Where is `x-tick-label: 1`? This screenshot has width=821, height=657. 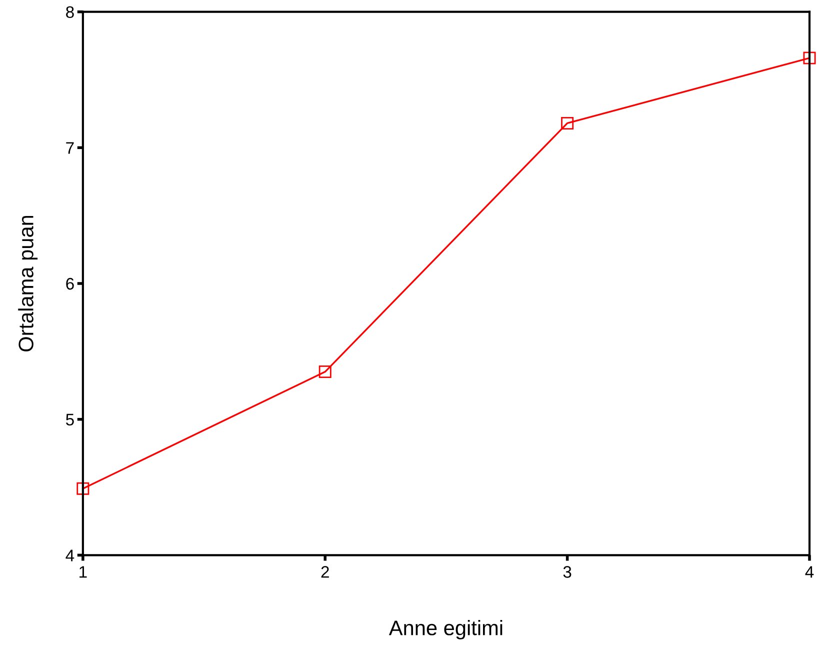 x-tick-label: 1 is located at coordinates (83, 572).